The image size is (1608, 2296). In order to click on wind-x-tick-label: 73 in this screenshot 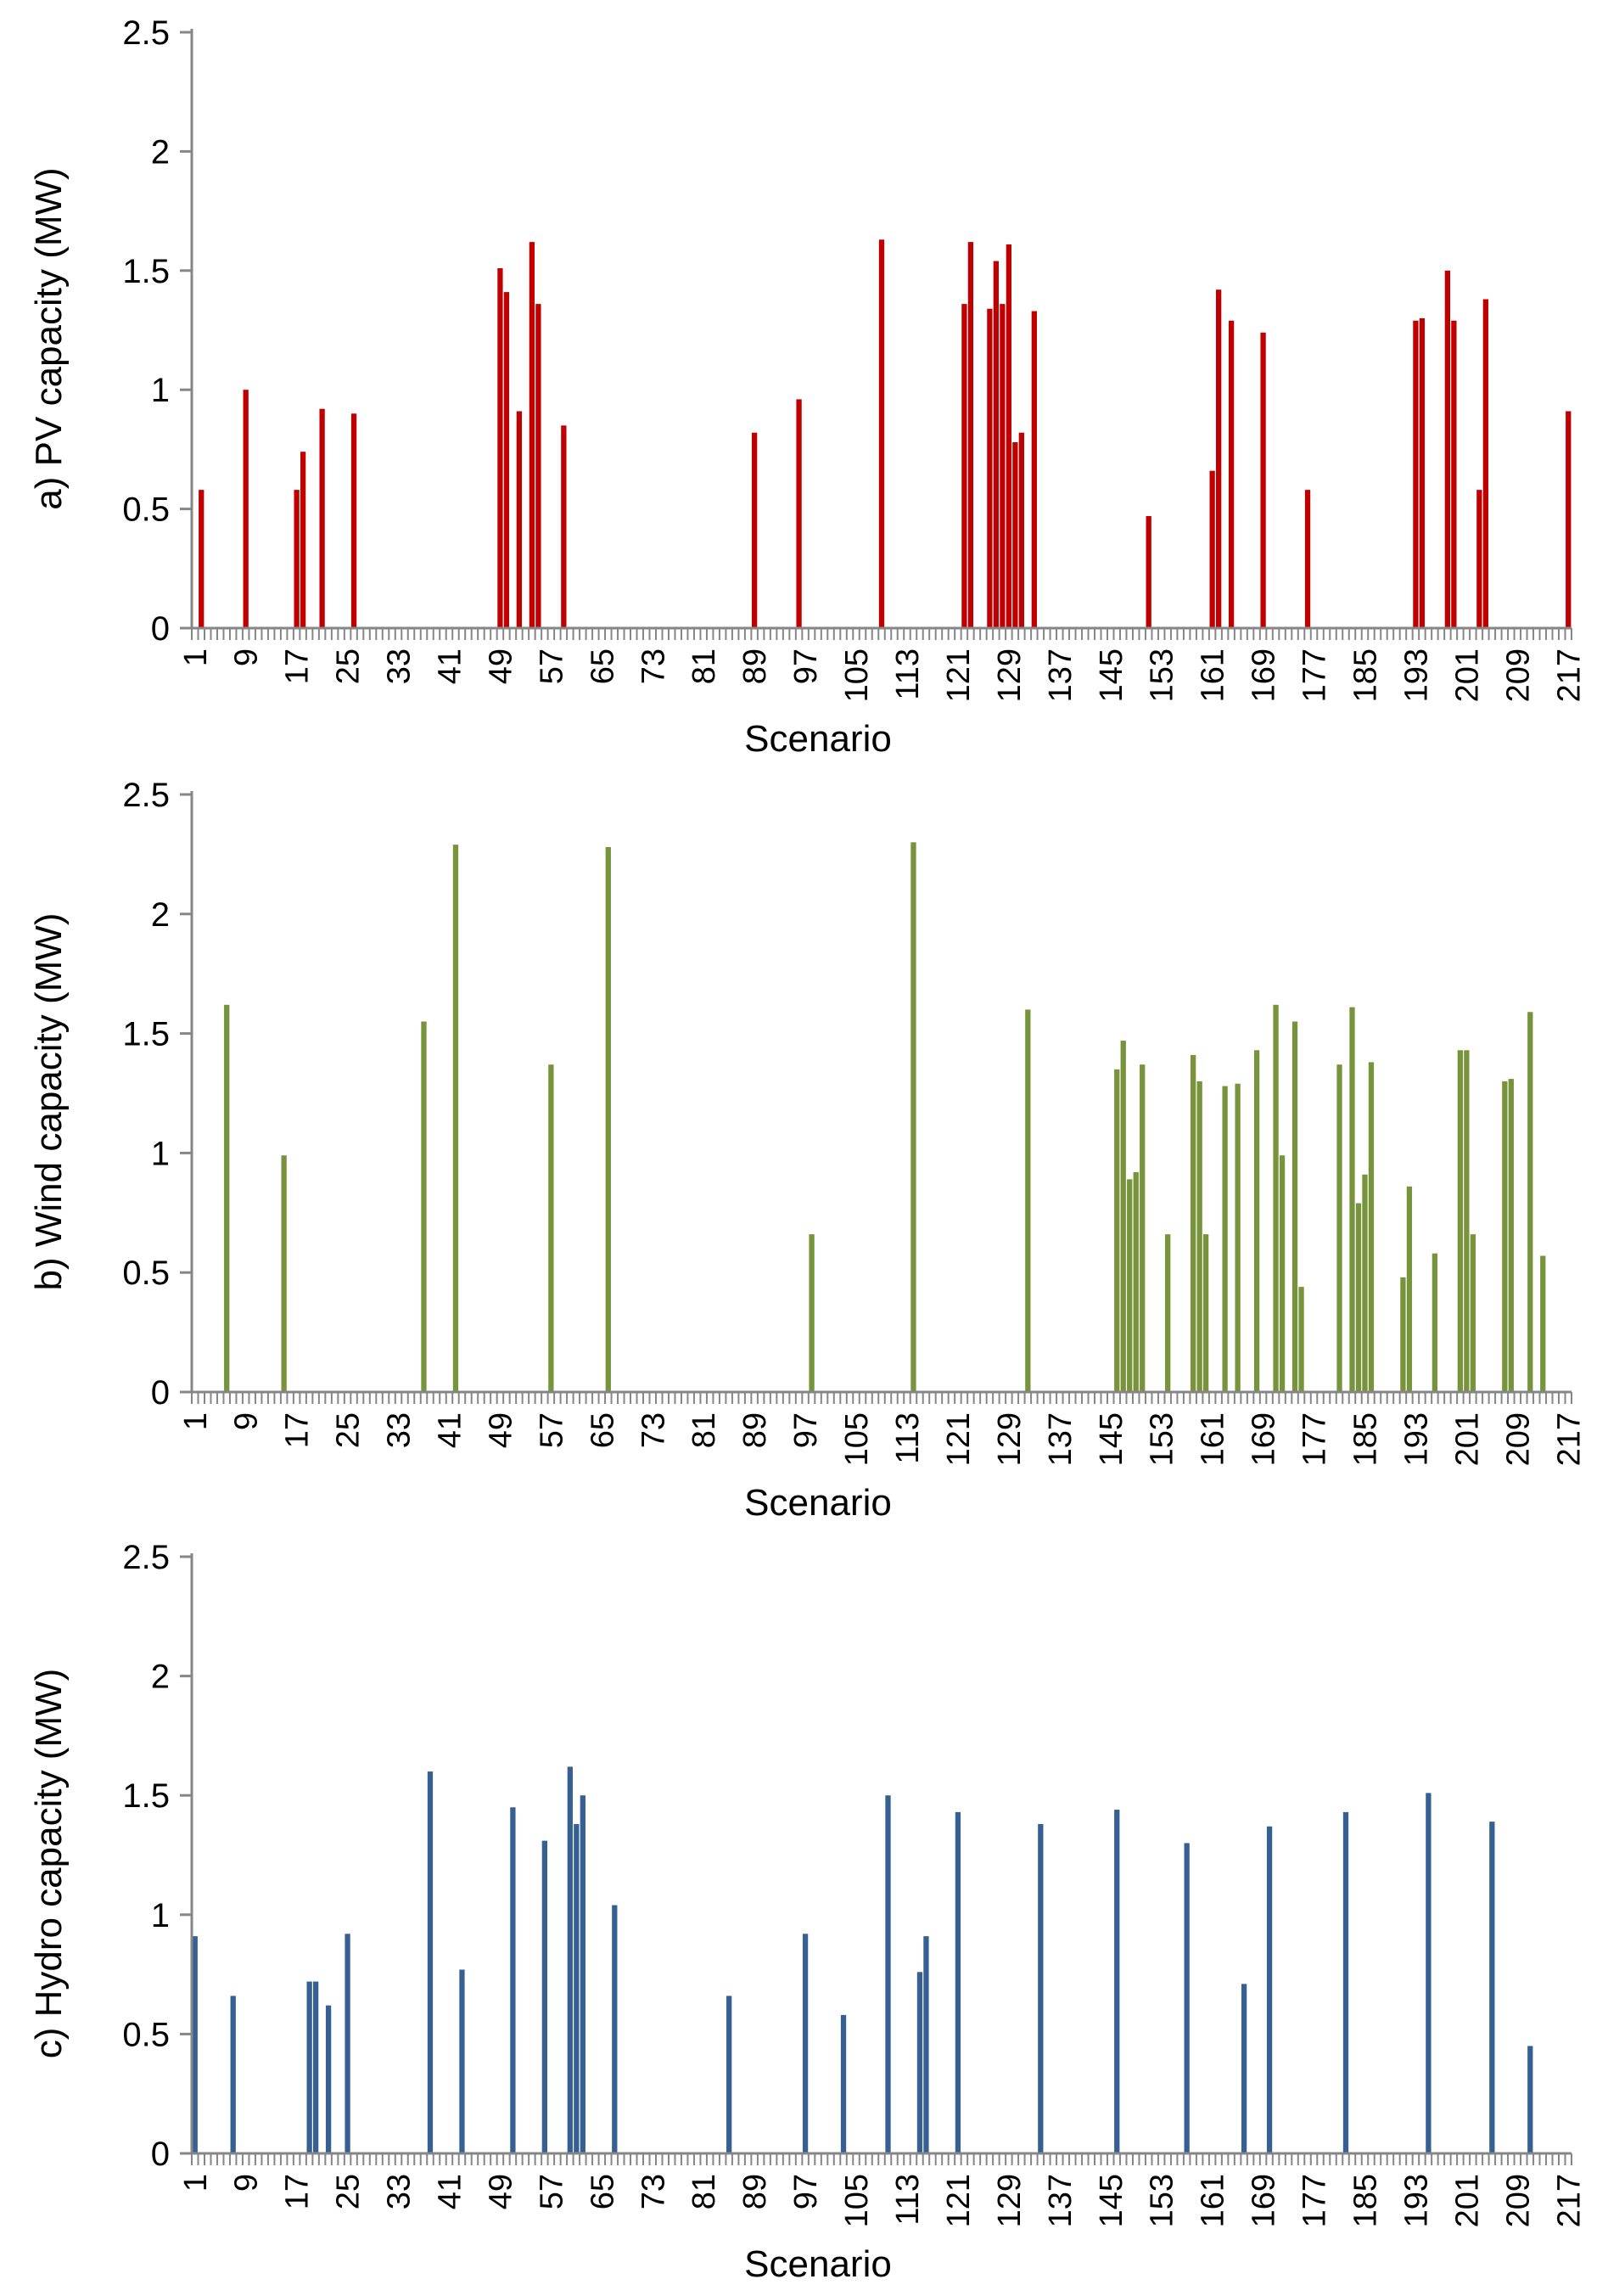, I will do `click(654, 1430)`.